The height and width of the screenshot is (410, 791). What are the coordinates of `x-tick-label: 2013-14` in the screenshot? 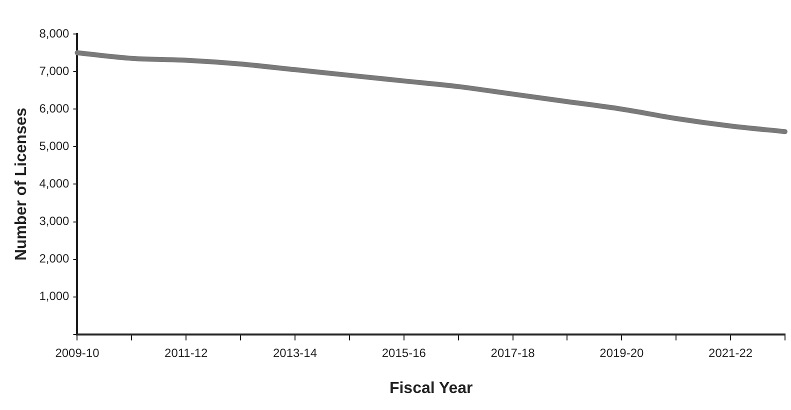 It's located at (295, 353).